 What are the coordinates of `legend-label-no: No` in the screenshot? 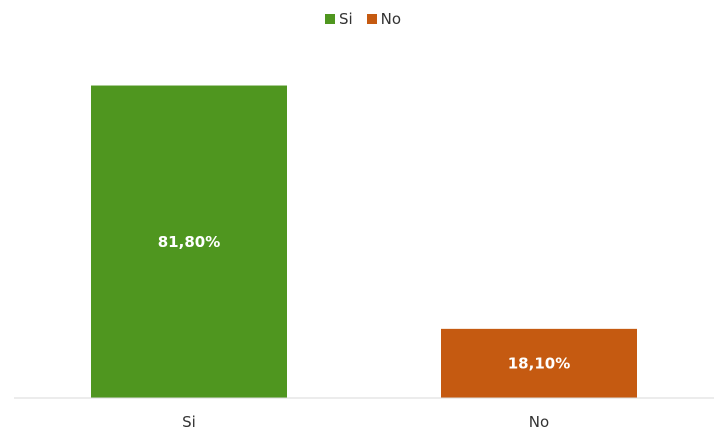 It's located at (391, 19).